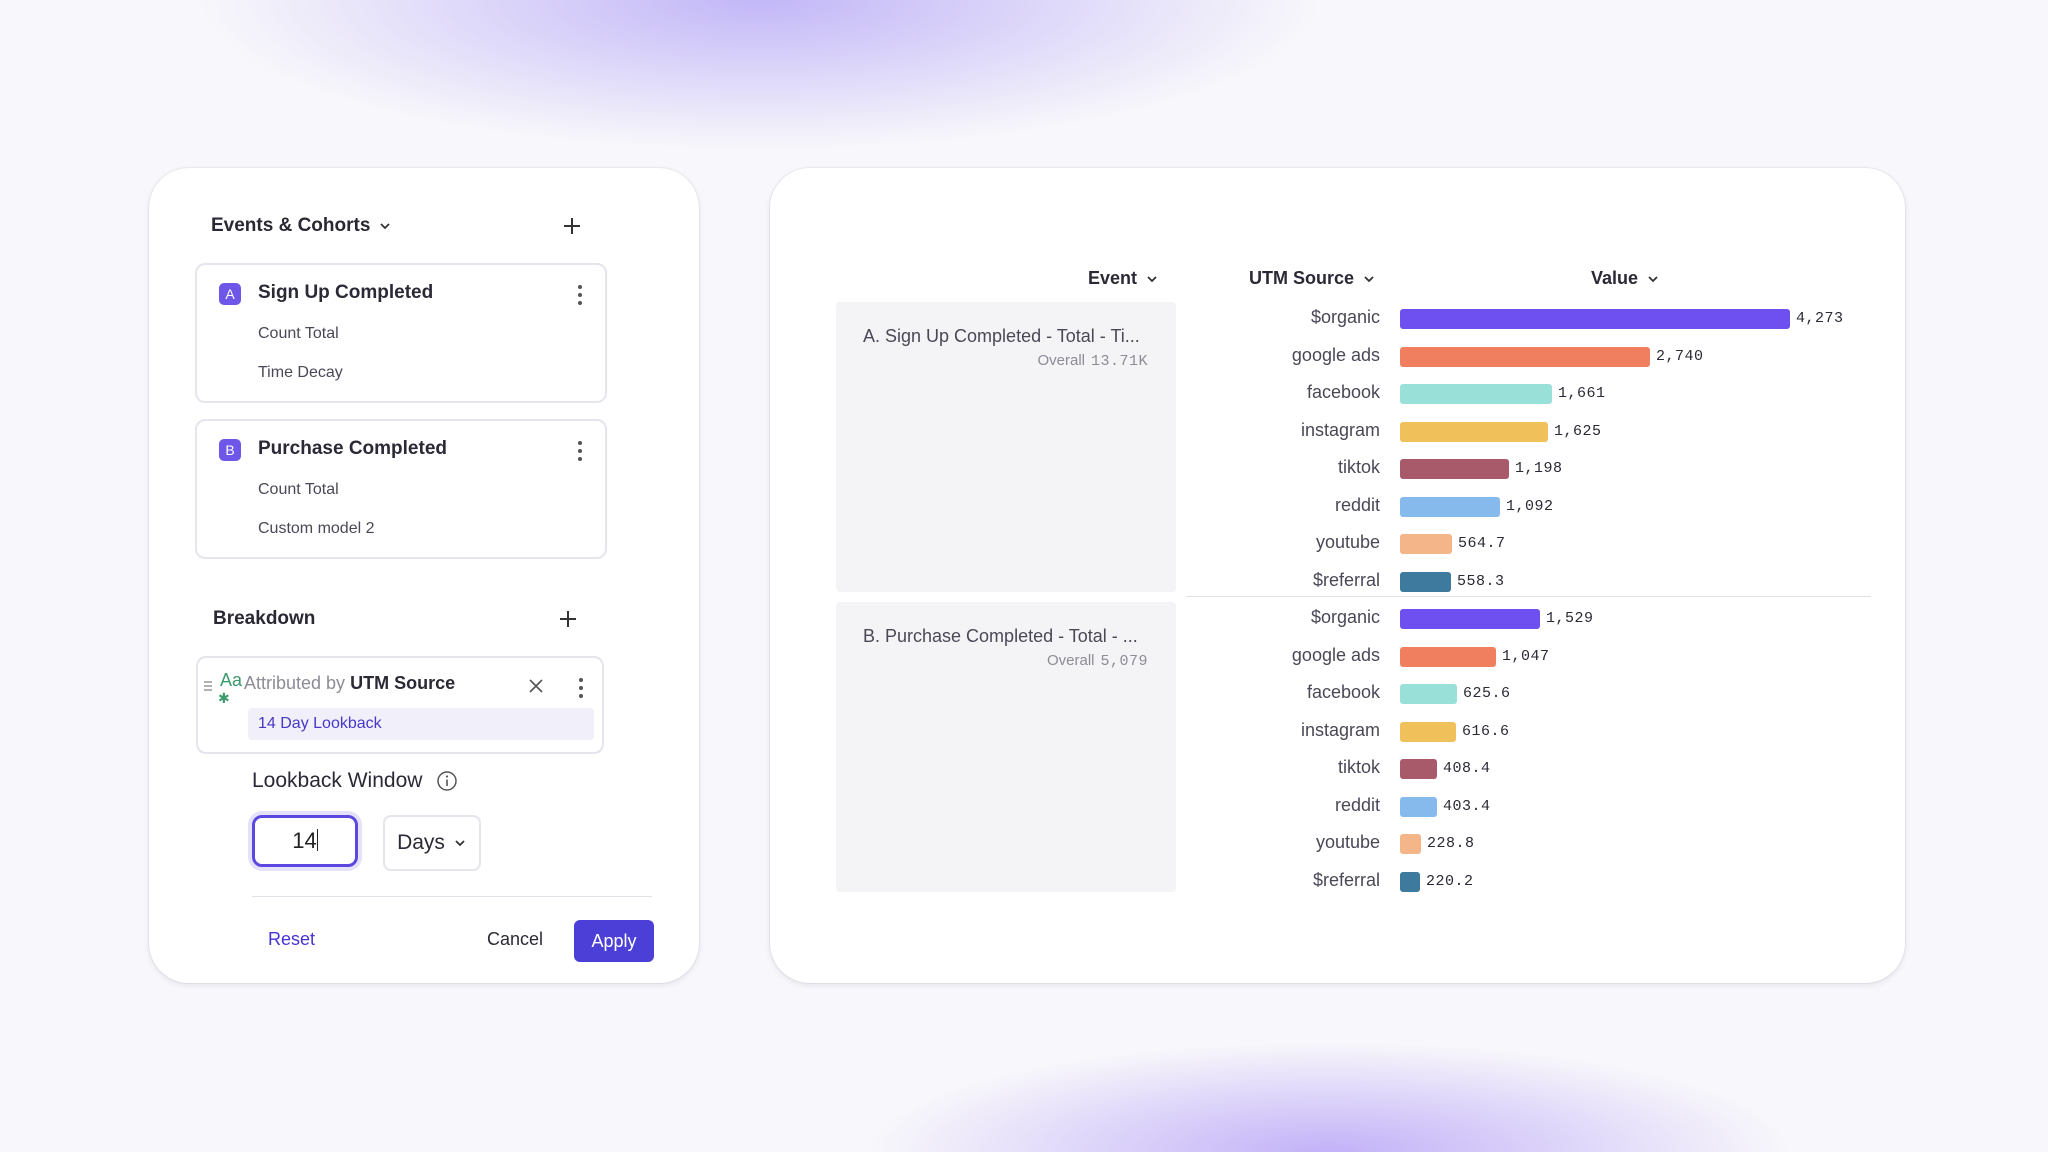  What do you see at coordinates (230, 450) in the screenshot?
I see `event-badge: B` at bounding box center [230, 450].